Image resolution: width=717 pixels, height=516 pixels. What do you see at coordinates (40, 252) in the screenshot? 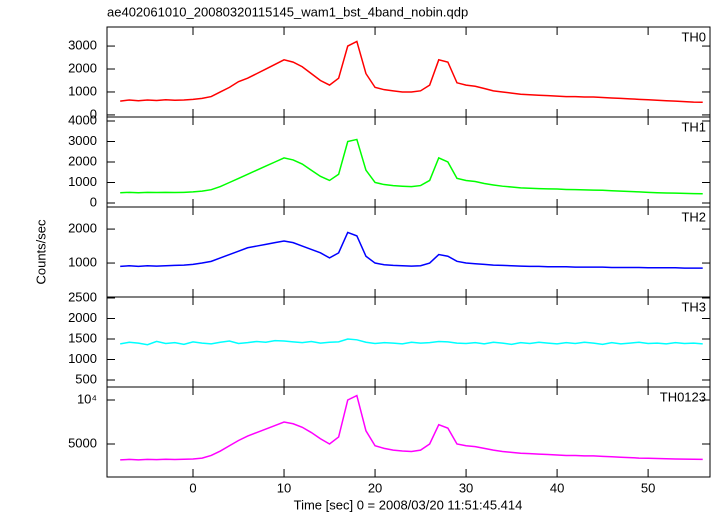
I see `y-axis-label: Counts/sec` at bounding box center [40, 252].